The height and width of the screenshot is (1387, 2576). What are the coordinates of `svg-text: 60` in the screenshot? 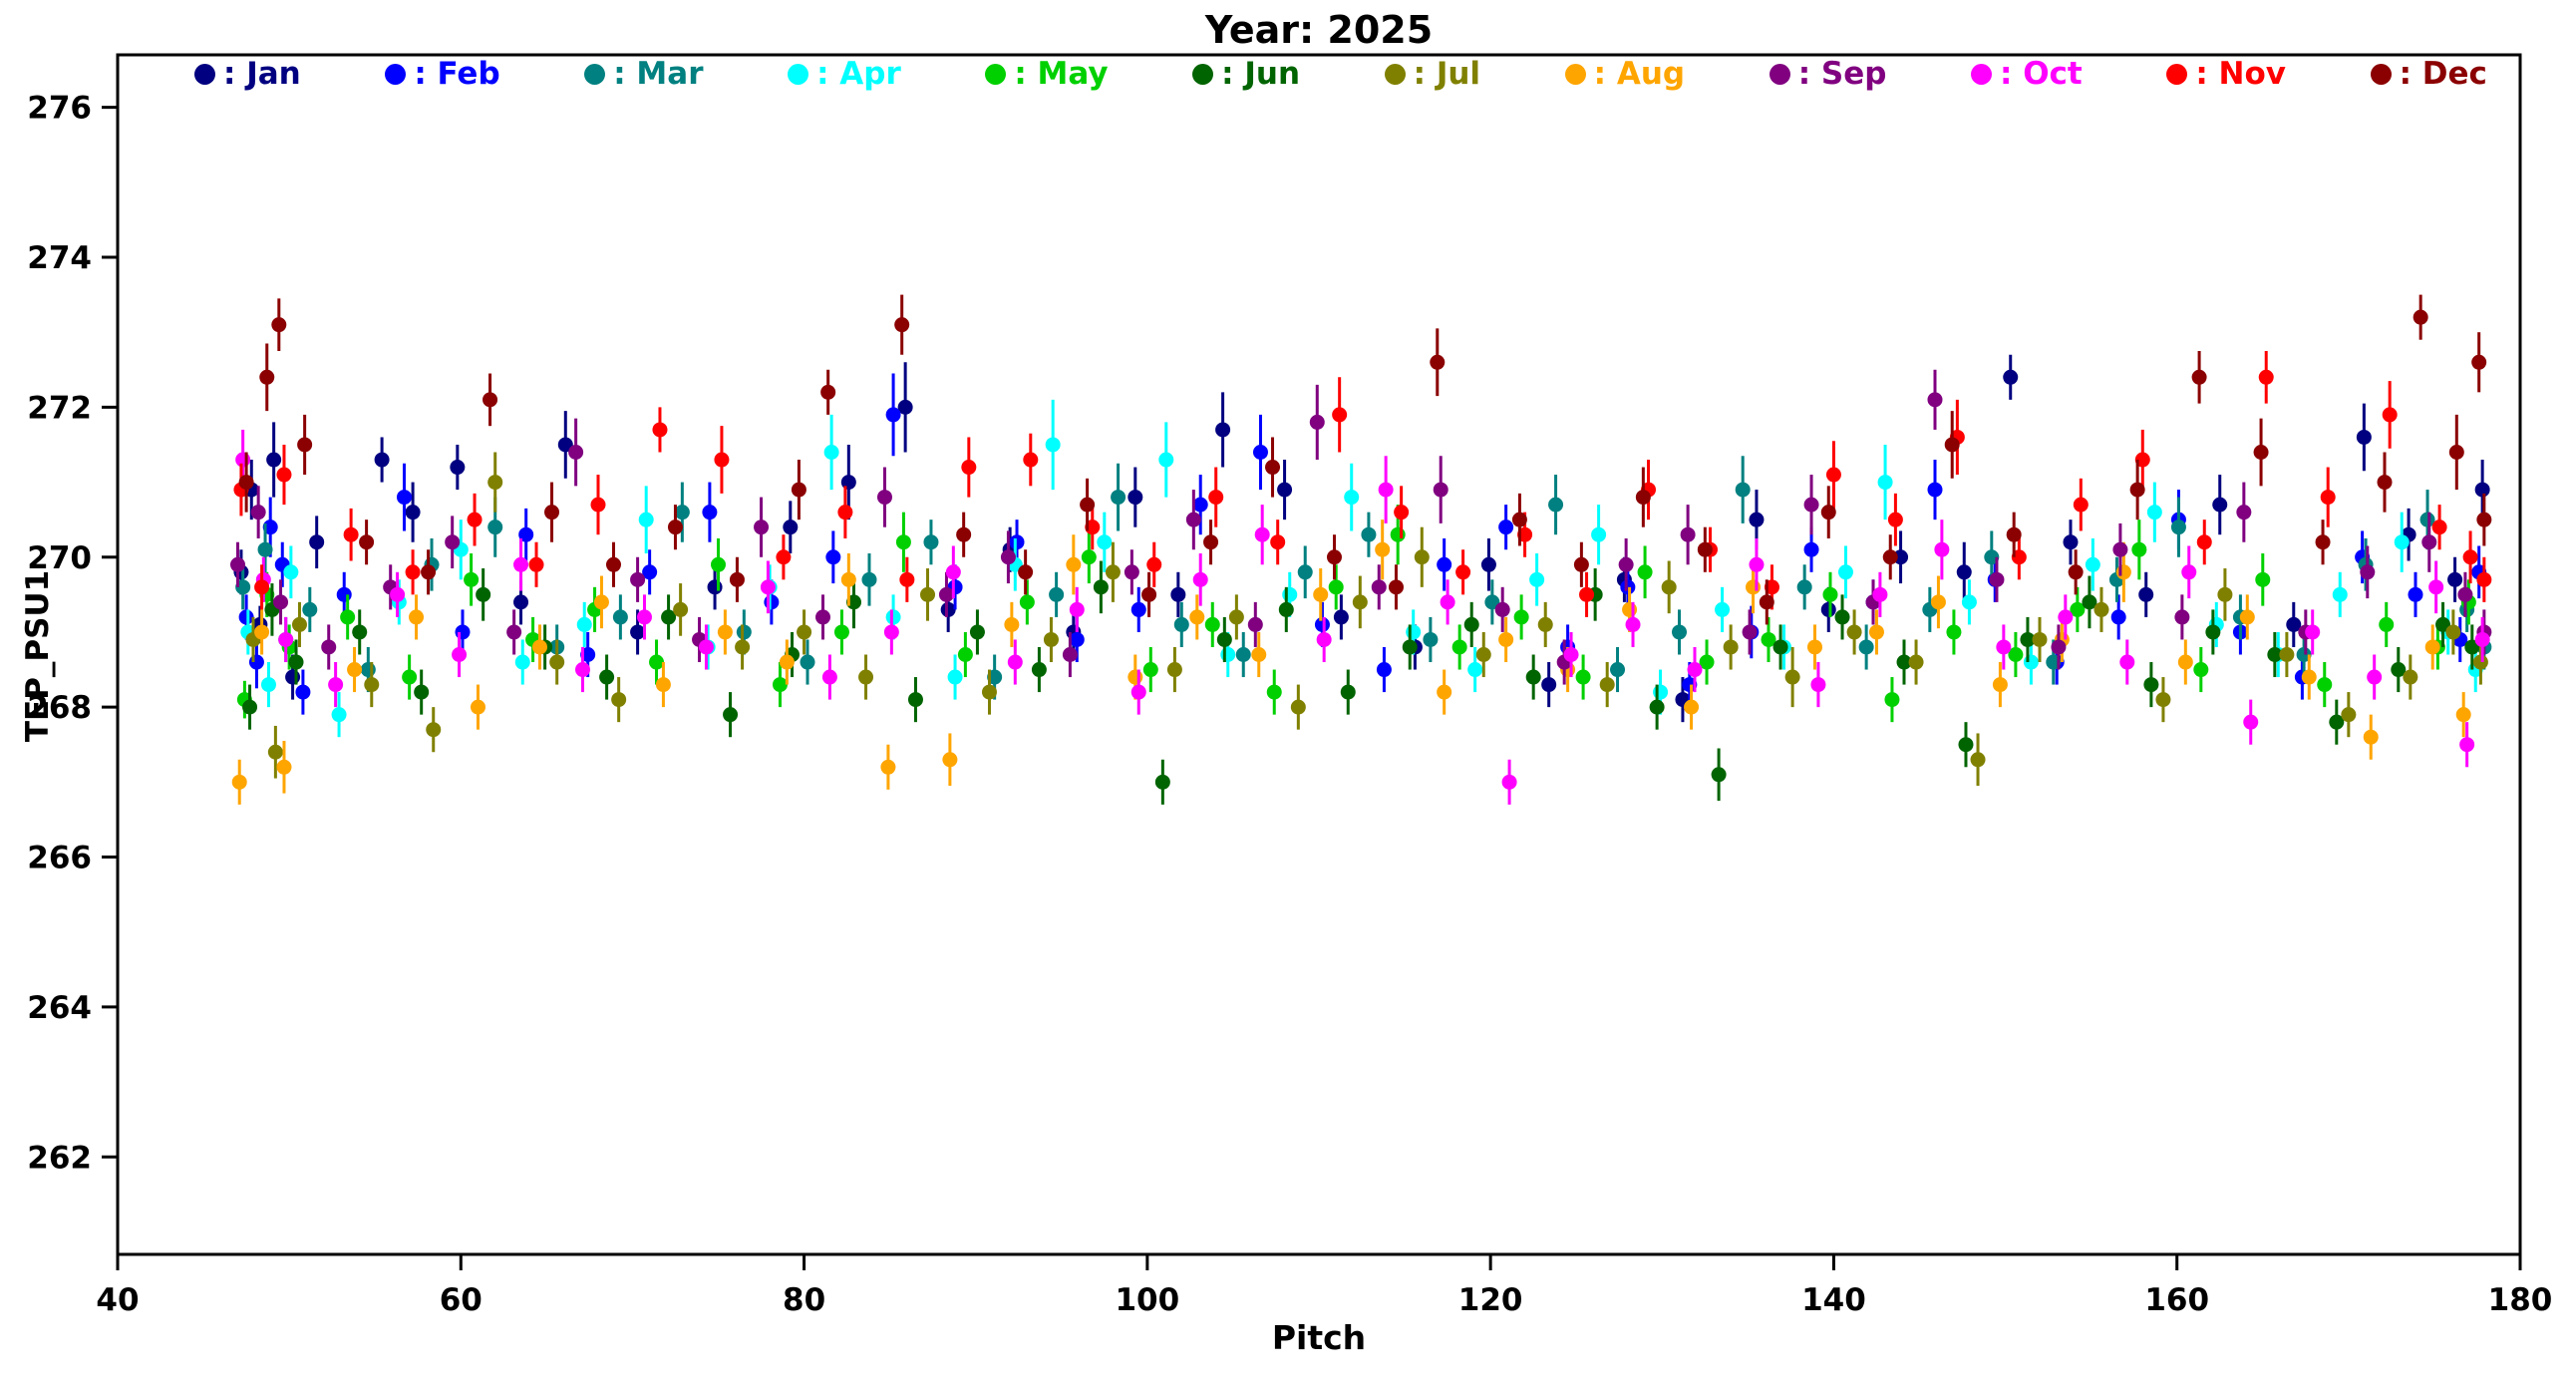 It's located at (461, 1300).